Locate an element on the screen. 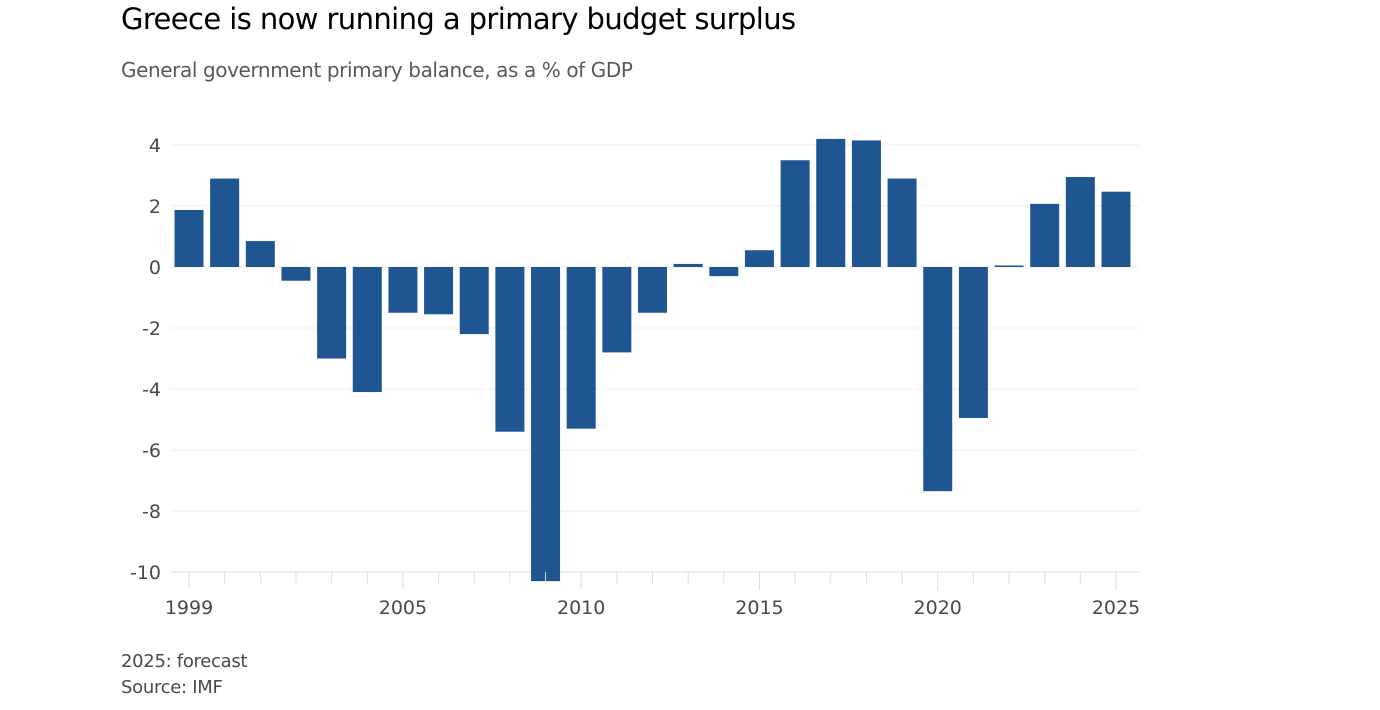 This screenshot has height=710, width=1380. x-tick-label: 2025 is located at coordinates (1116, 608).